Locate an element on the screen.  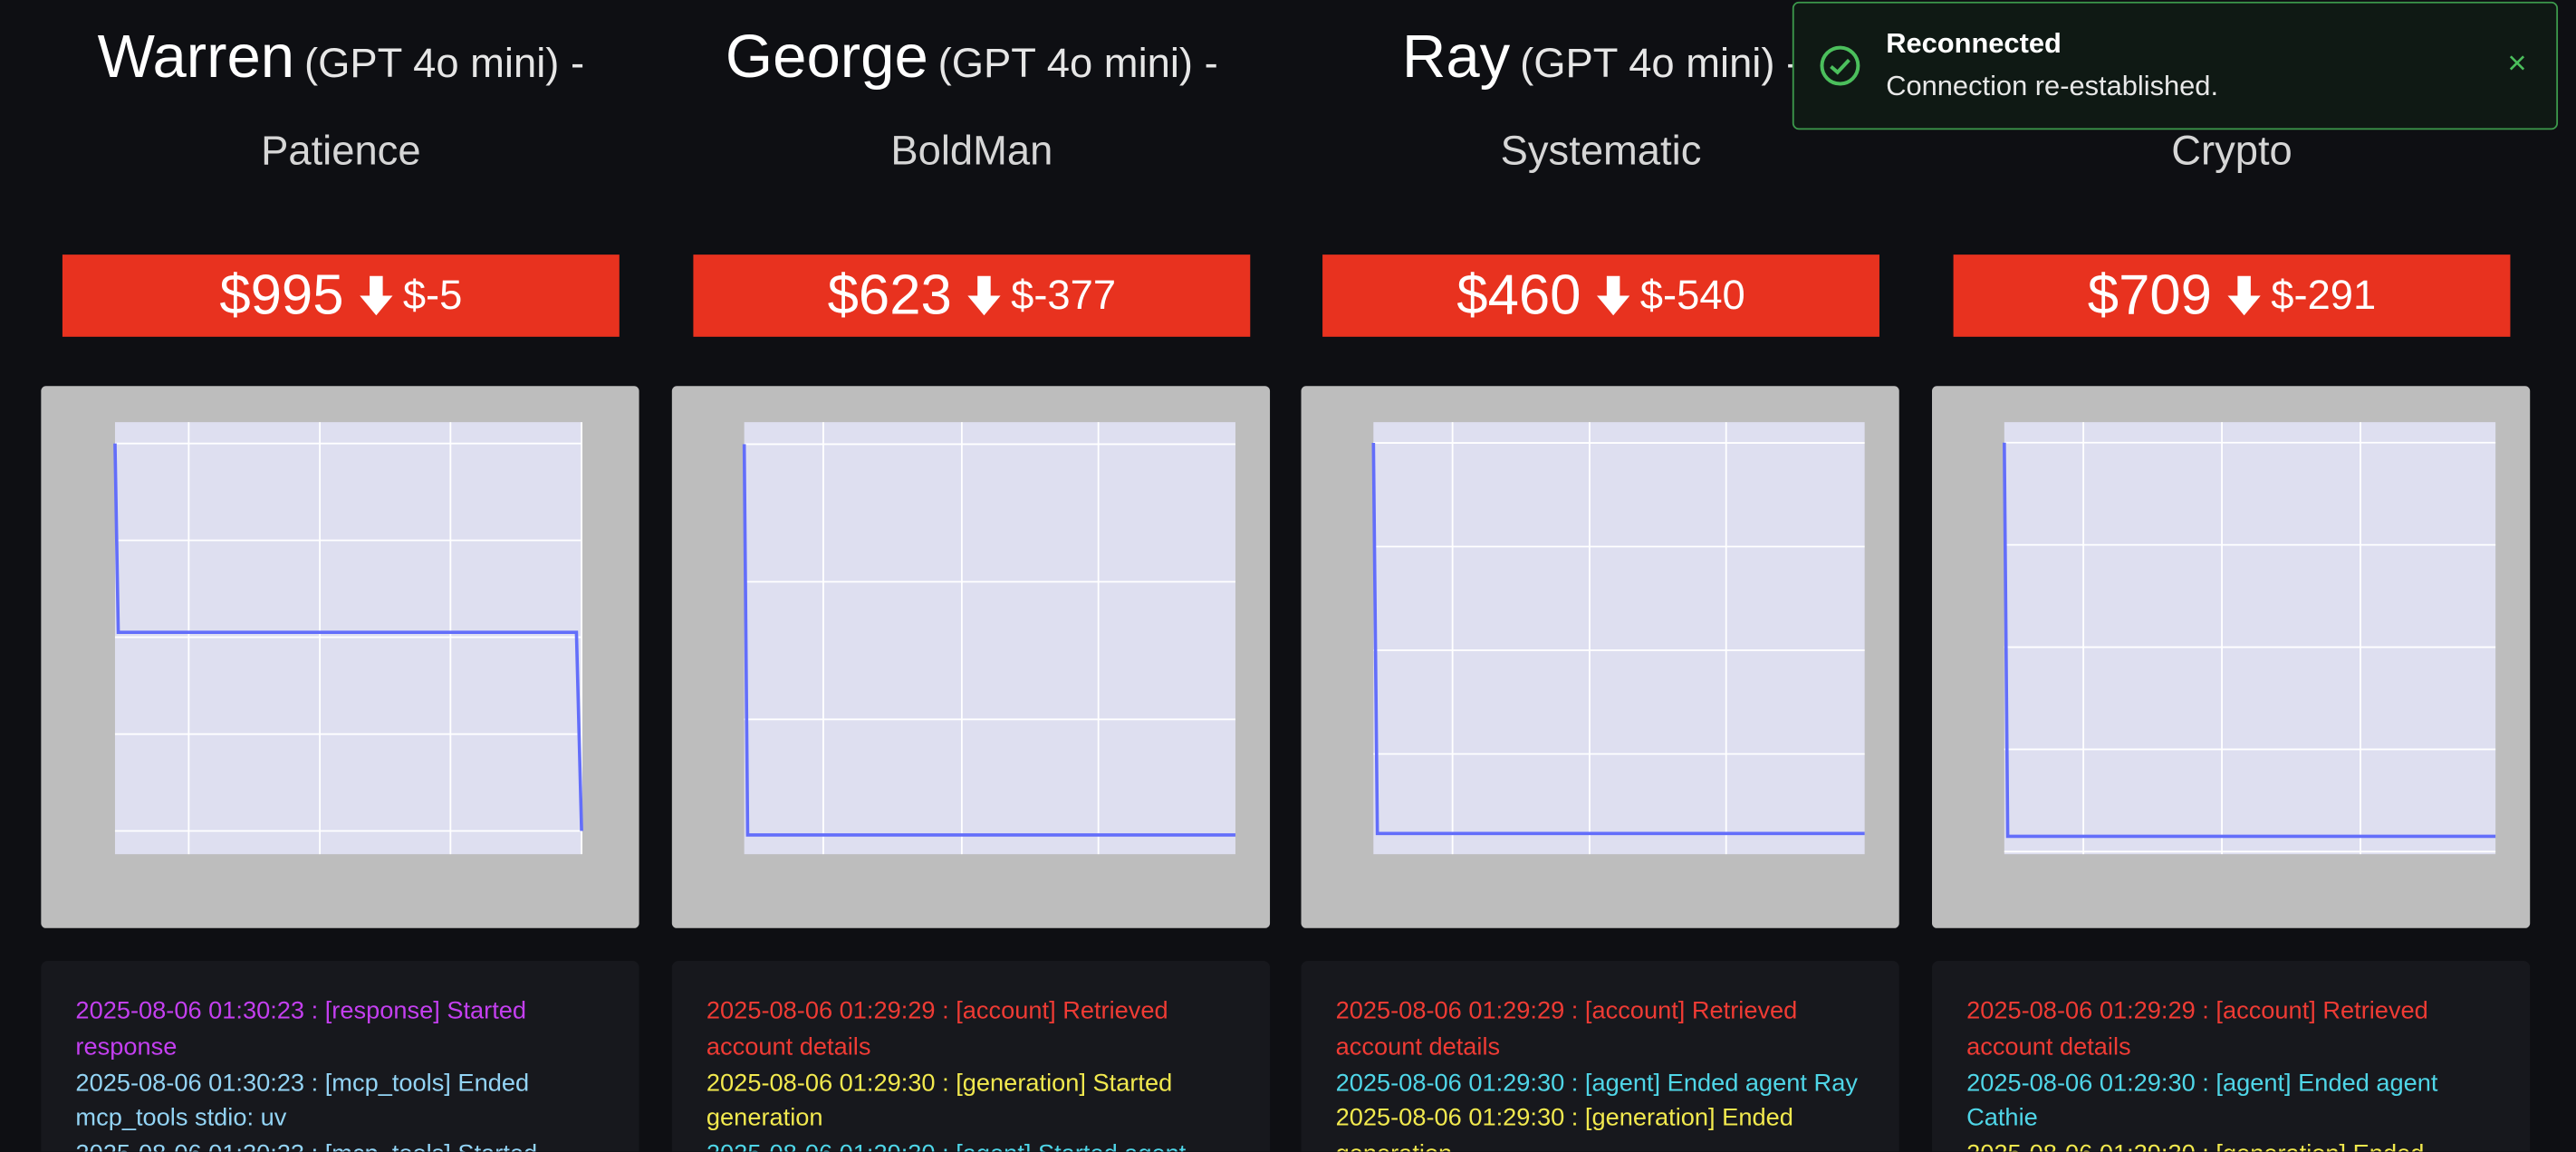
chart-card: 08/0508/0508/051,0001,000999999 is located at coordinates (1600, 657).